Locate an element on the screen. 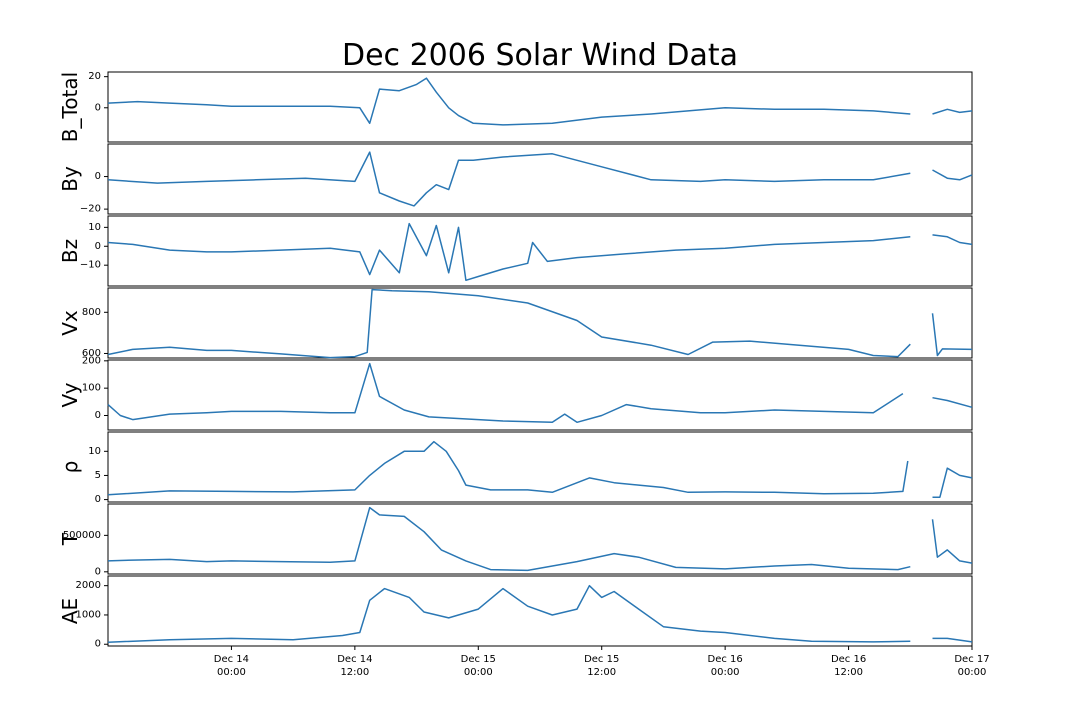 This screenshot has width=1080, height=720. panel-t: T 0 500000 is located at coordinates (515, 540).